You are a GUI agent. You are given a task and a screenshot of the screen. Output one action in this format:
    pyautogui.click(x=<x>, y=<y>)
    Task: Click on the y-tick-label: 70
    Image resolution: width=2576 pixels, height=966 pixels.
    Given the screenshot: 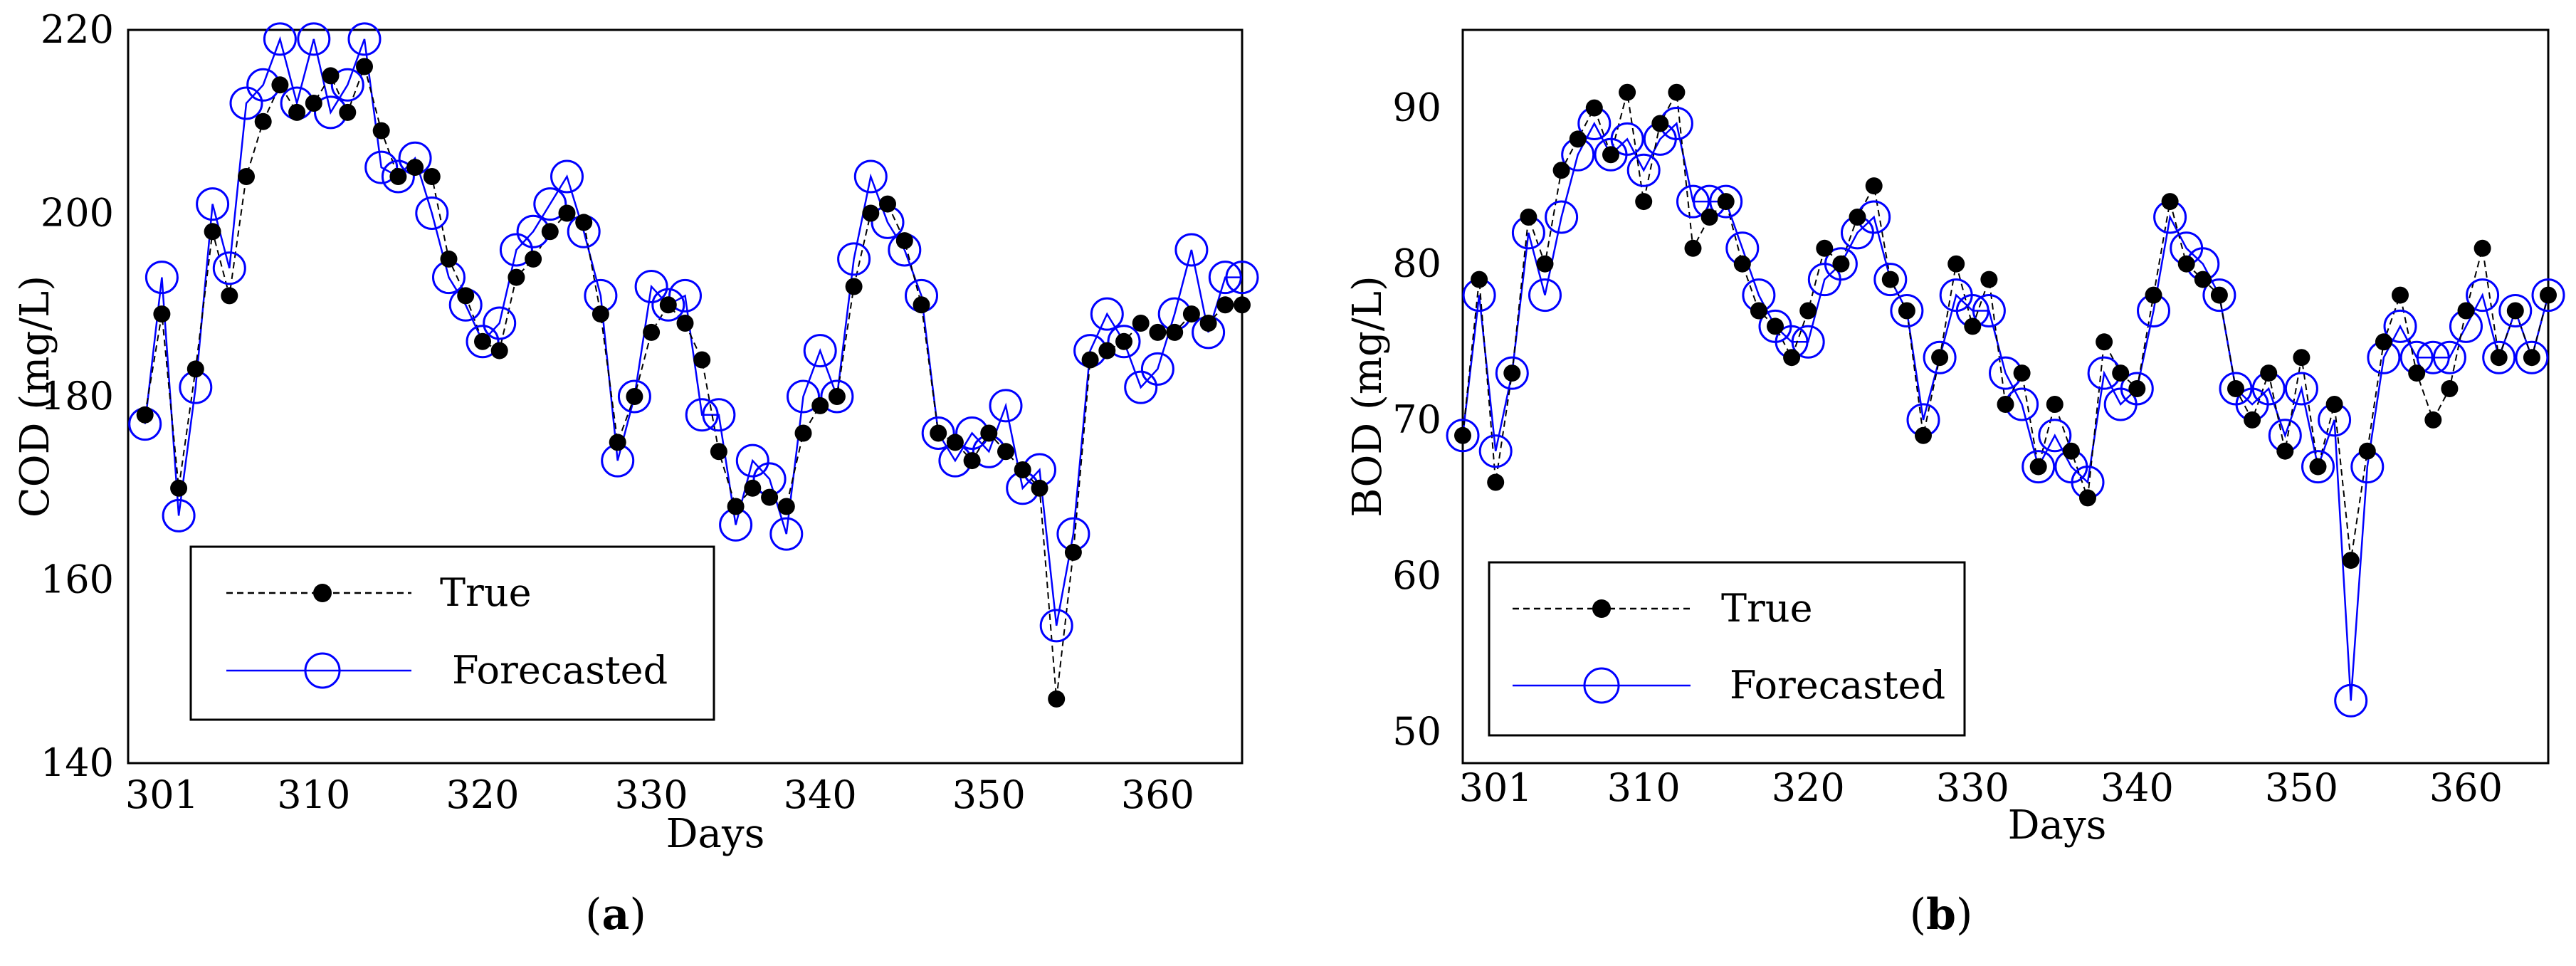 What is the action you would take?
    pyautogui.click(x=1416, y=419)
    